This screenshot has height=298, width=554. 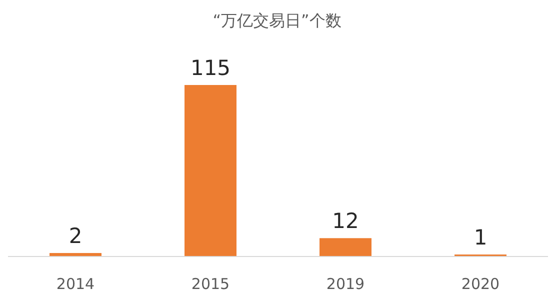 What do you see at coordinates (277, 20) in the screenshot?
I see `chart-title: “万亿交易日”个数` at bounding box center [277, 20].